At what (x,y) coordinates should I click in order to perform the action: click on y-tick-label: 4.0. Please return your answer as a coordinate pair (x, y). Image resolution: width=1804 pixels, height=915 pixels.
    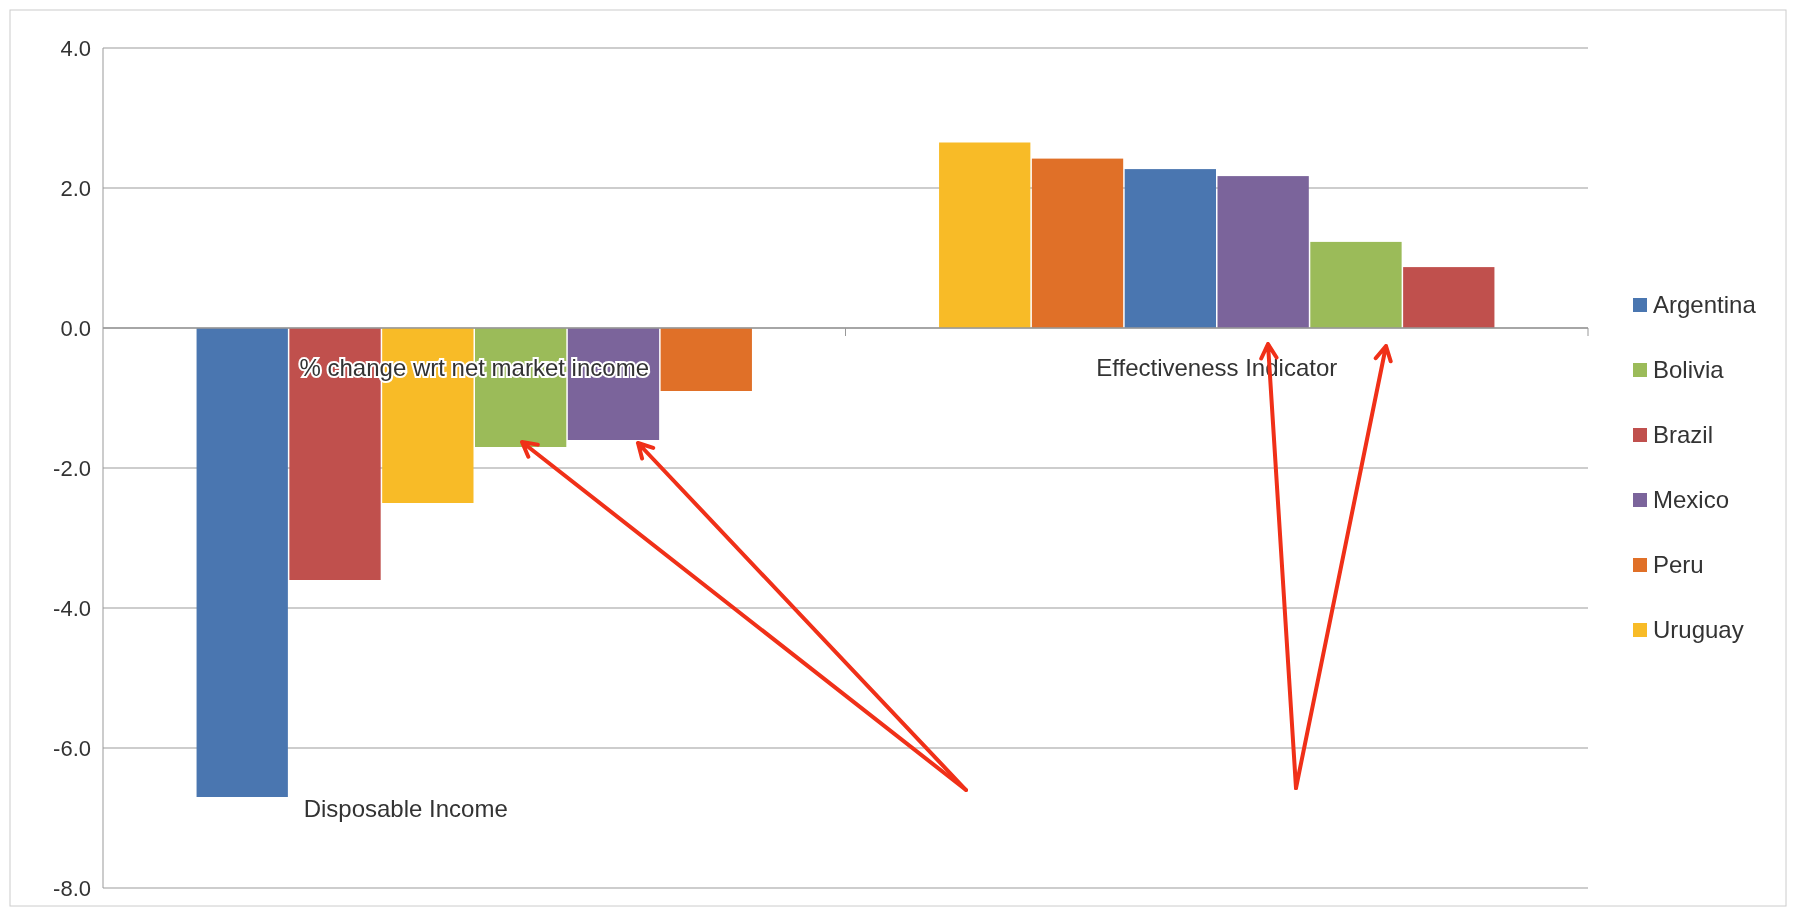
    Looking at the image, I should click on (75, 48).